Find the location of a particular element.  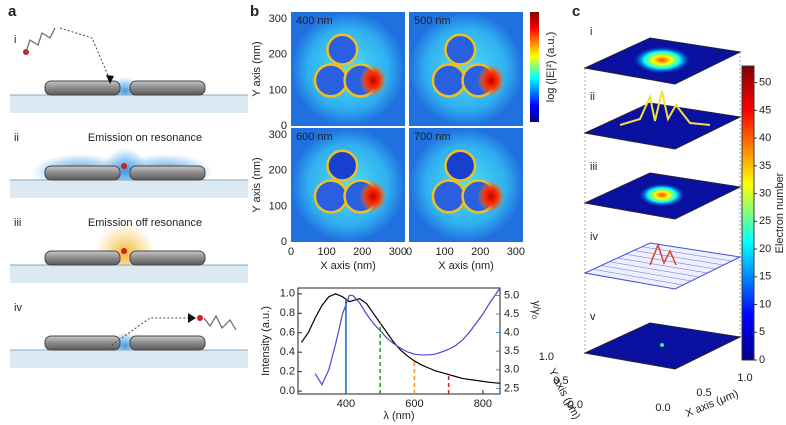

colorbar-tick-label: 40 is located at coordinates (765, 138).